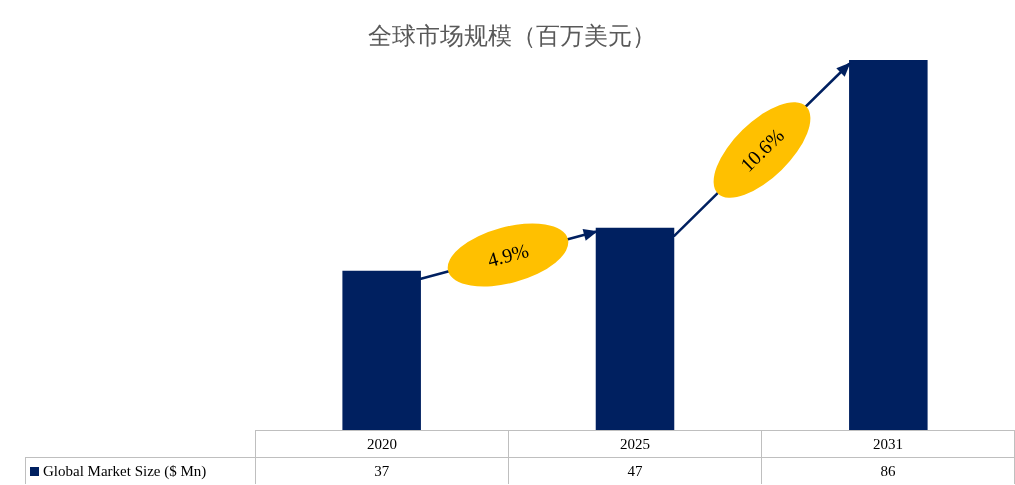 Image resolution: width=1015 pixels, height=485 pixels. I want to click on chart-title: 全球市场规模（百万美元）, so click(511, 36).